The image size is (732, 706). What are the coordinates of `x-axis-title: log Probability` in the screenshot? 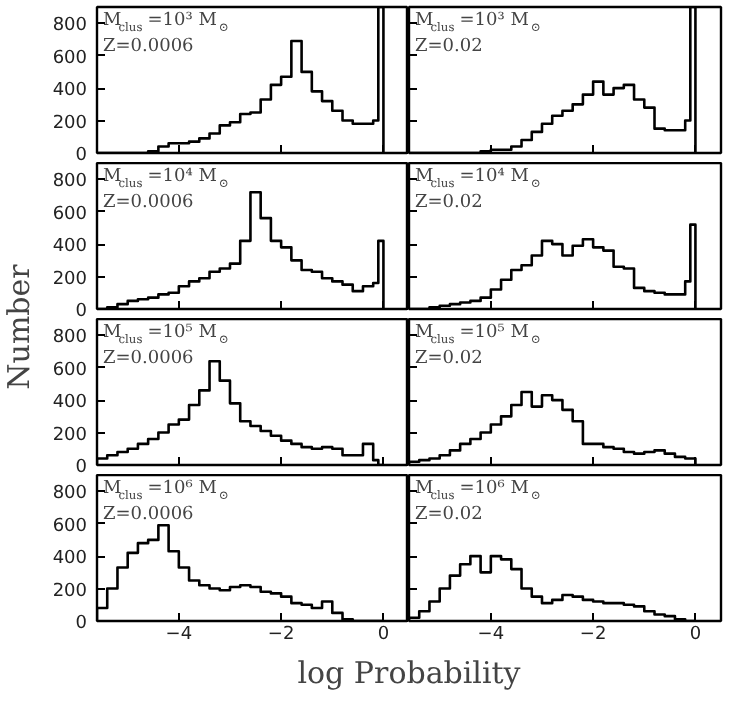 It's located at (409, 673).